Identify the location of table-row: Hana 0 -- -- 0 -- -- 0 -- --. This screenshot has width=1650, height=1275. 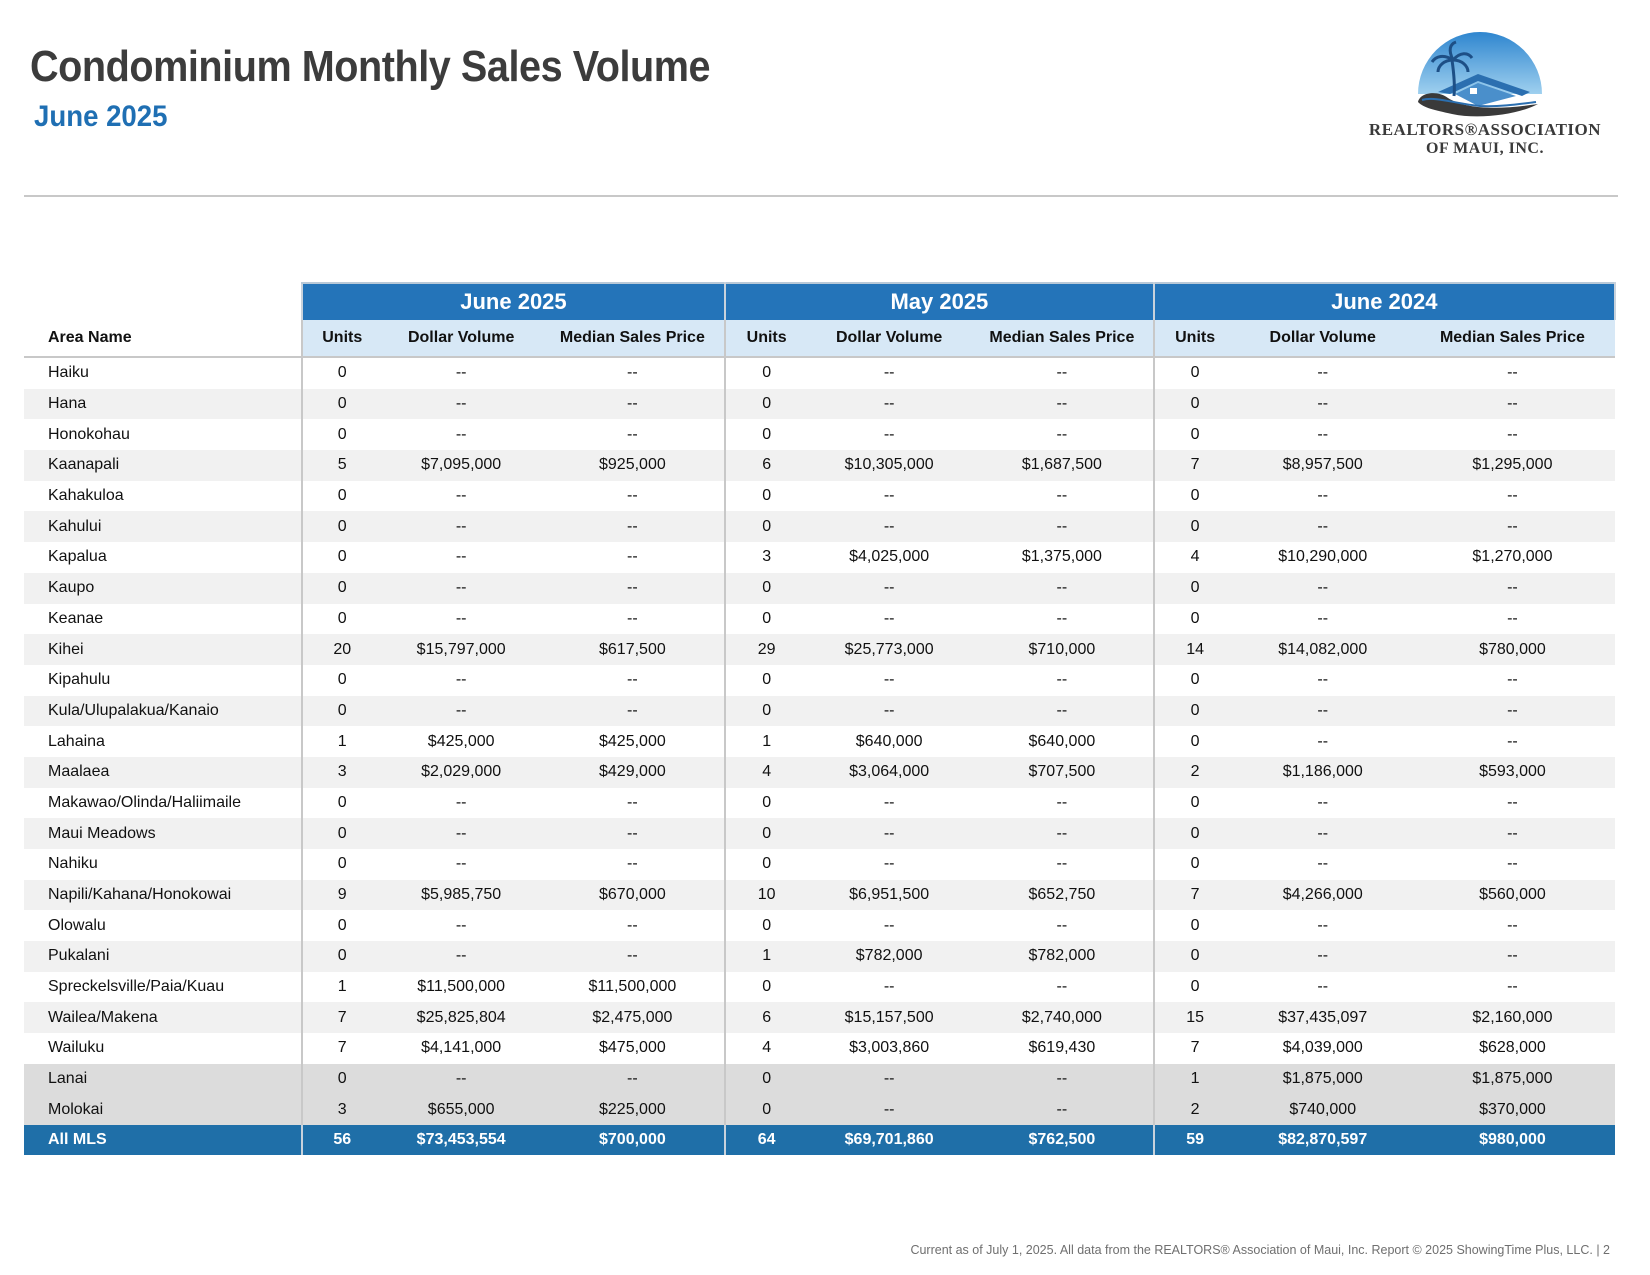
(819, 404).